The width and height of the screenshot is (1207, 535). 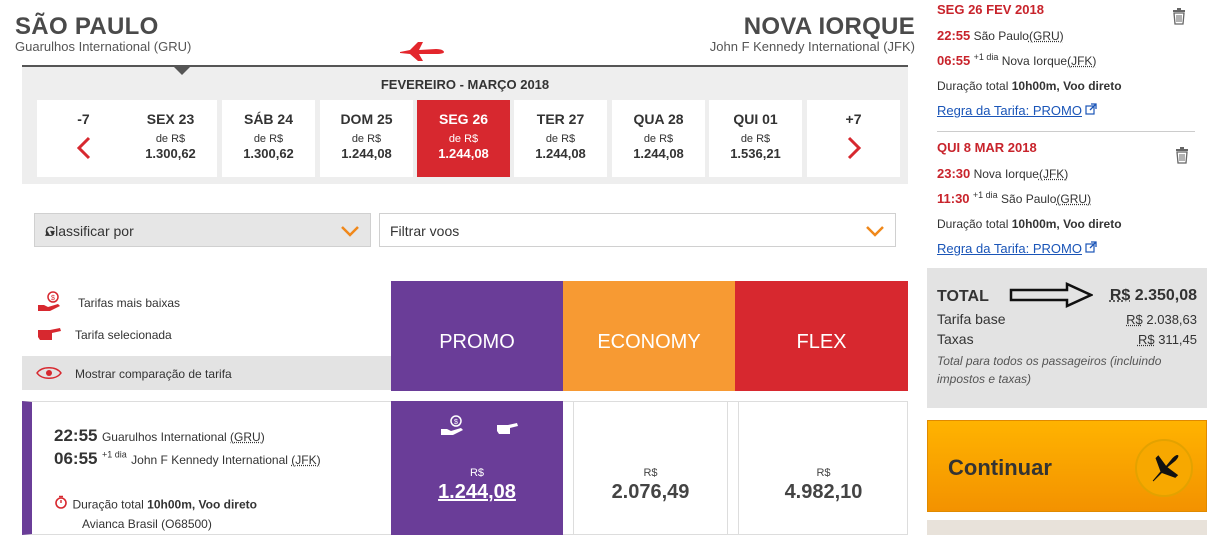 What do you see at coordinates (1134, 319) in the screenshot?
I see `base-fare-currency: R$` at bounding box center [1134, 319].